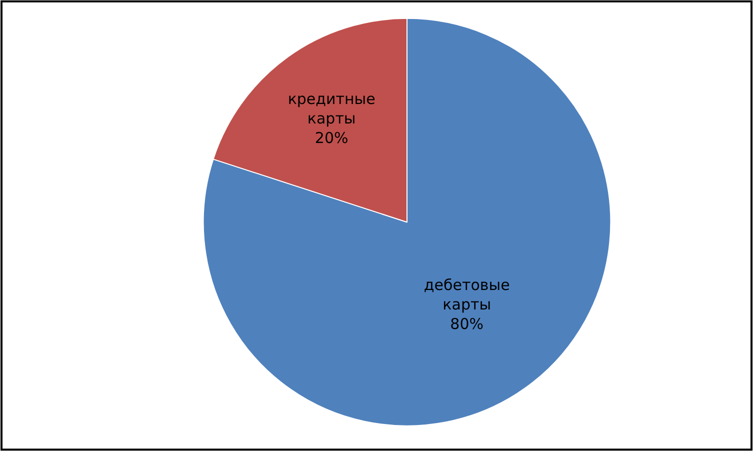 Image resolution: width=753 pixels, height=451 pixels. I want to click on data-label: 20%, so click(331, 137).